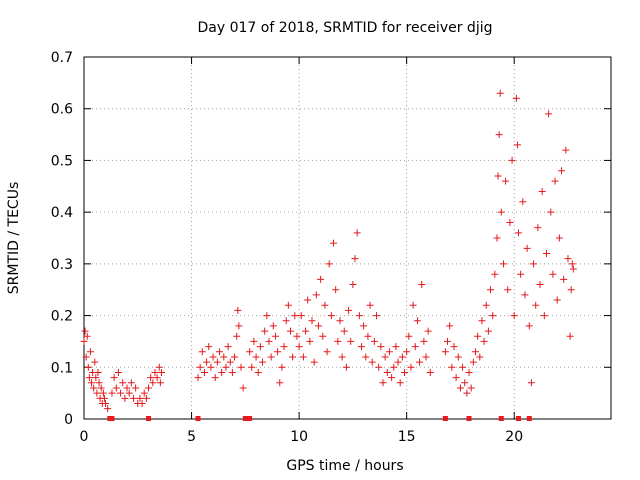 This screenshot has width=640, height=480. I want to click on y-tick-label: 0.1, so click(62, 368).